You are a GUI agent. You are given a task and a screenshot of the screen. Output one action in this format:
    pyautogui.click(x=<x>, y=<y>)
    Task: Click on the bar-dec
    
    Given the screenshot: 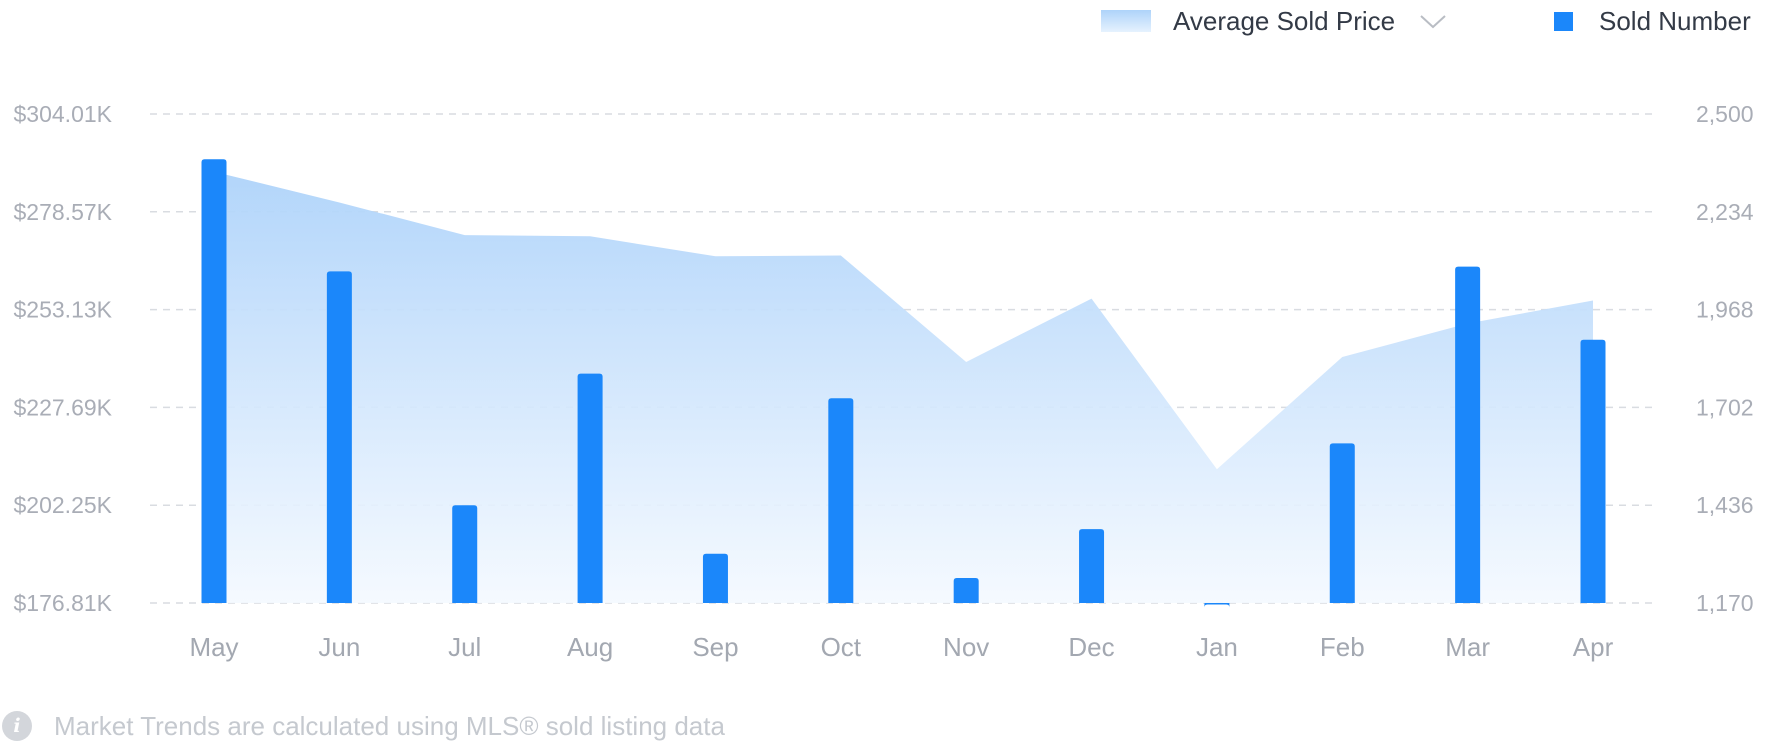 What is the action you would take?
    pyautogui.click(x=1092, y=566)
    